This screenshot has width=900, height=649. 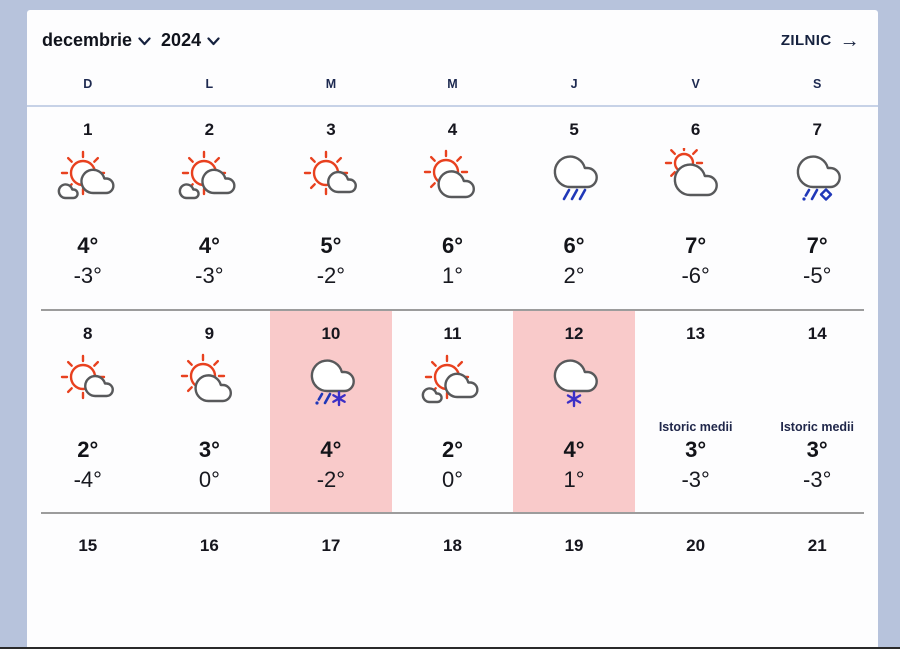 I want to click on daily-forecast-link: ZILNIC →, so click(x=820, y=41).